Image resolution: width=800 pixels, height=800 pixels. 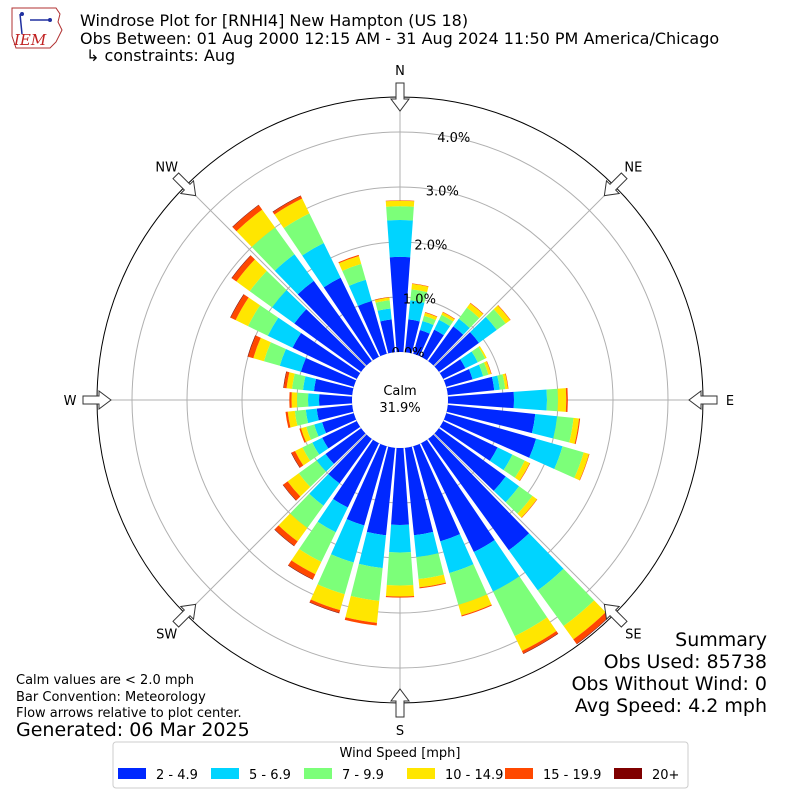 What do you see at coordinates (363, 775) in the screenshot?
I see `legend-label: 7 - 9.9` at bounding box center [363, 775].